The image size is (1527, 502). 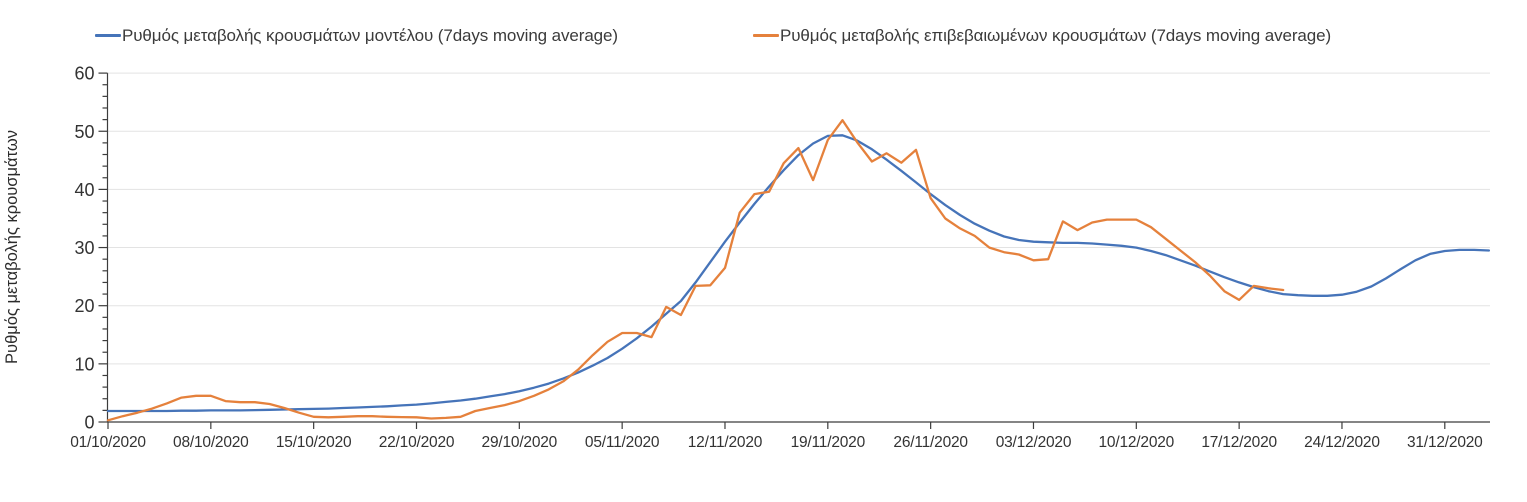 I want to click on y-tick-label: 30, so click(x=84, y=248).